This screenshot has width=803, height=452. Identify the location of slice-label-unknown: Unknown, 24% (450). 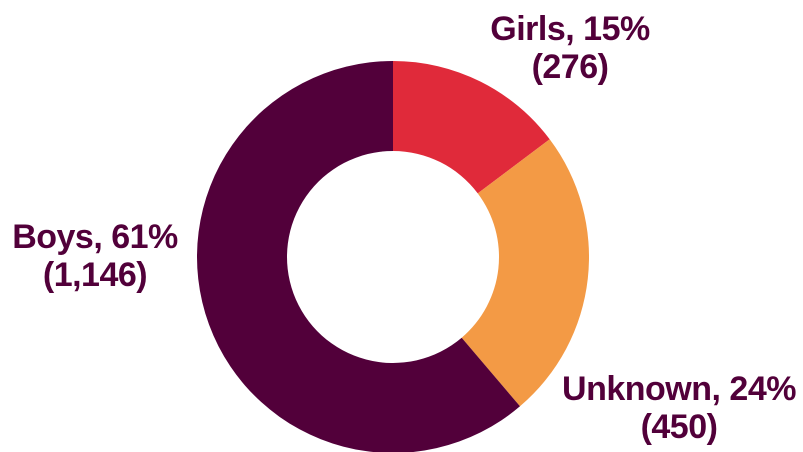
(679, 408).